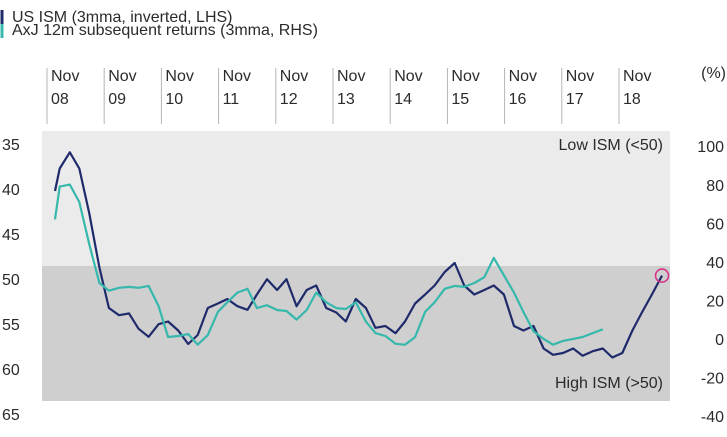 Image resolution: width=727 pixels, height=437 pixels. I want to click on y-axis-right: 100 80 60 40 20 0 -20 -40, so click(710, 282).